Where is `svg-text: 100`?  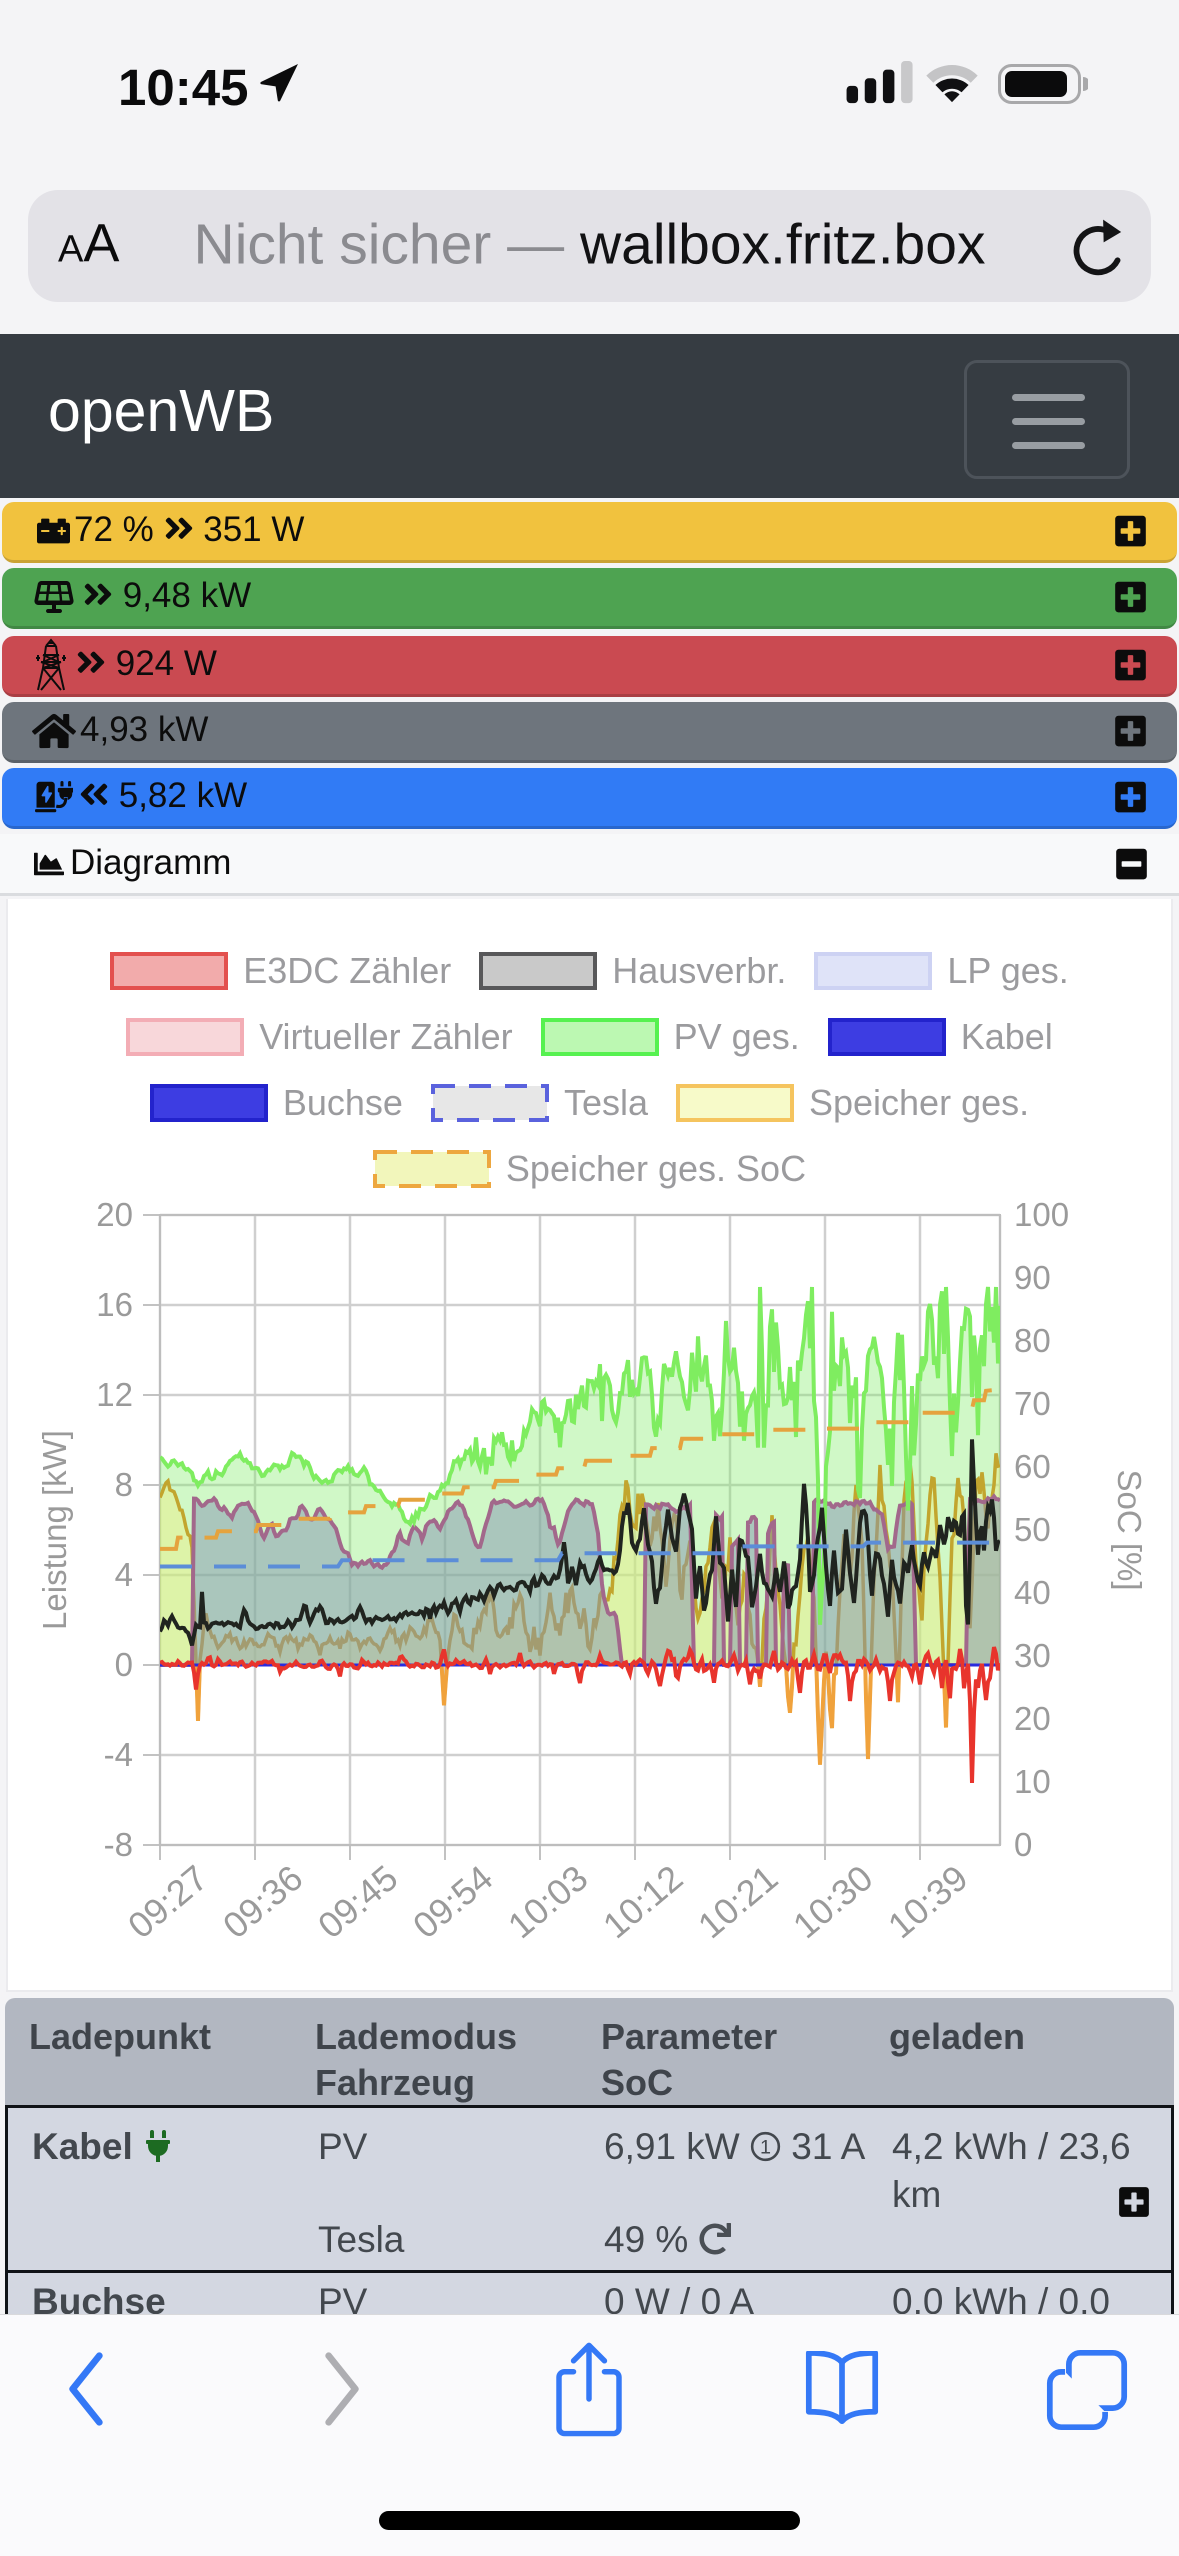
svg-text: 100 is located at coordinates (1041, 1214).